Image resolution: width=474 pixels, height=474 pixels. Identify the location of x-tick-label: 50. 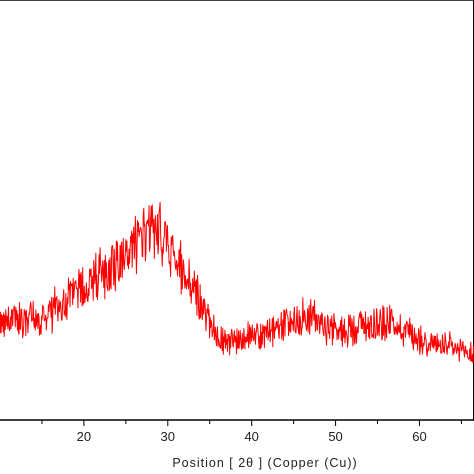
(335, 436).